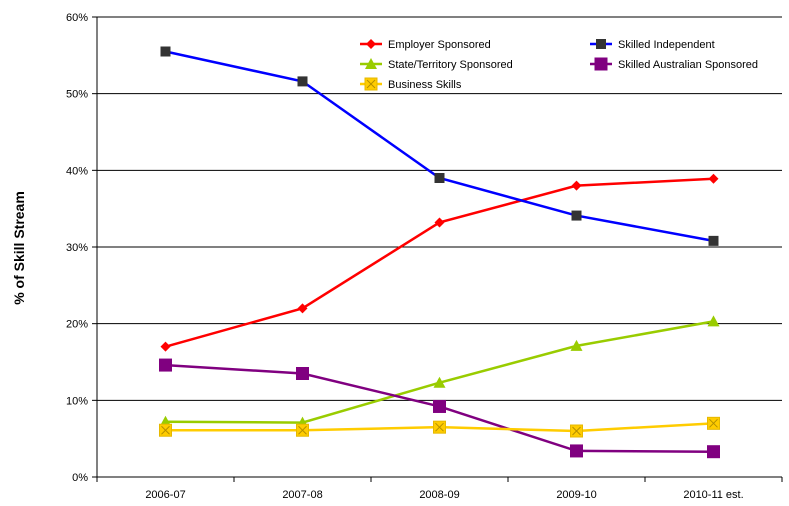  Describe the element at coordinates (77, 18) in the screenshot. I see `y-tick-label: 60%` at that location.